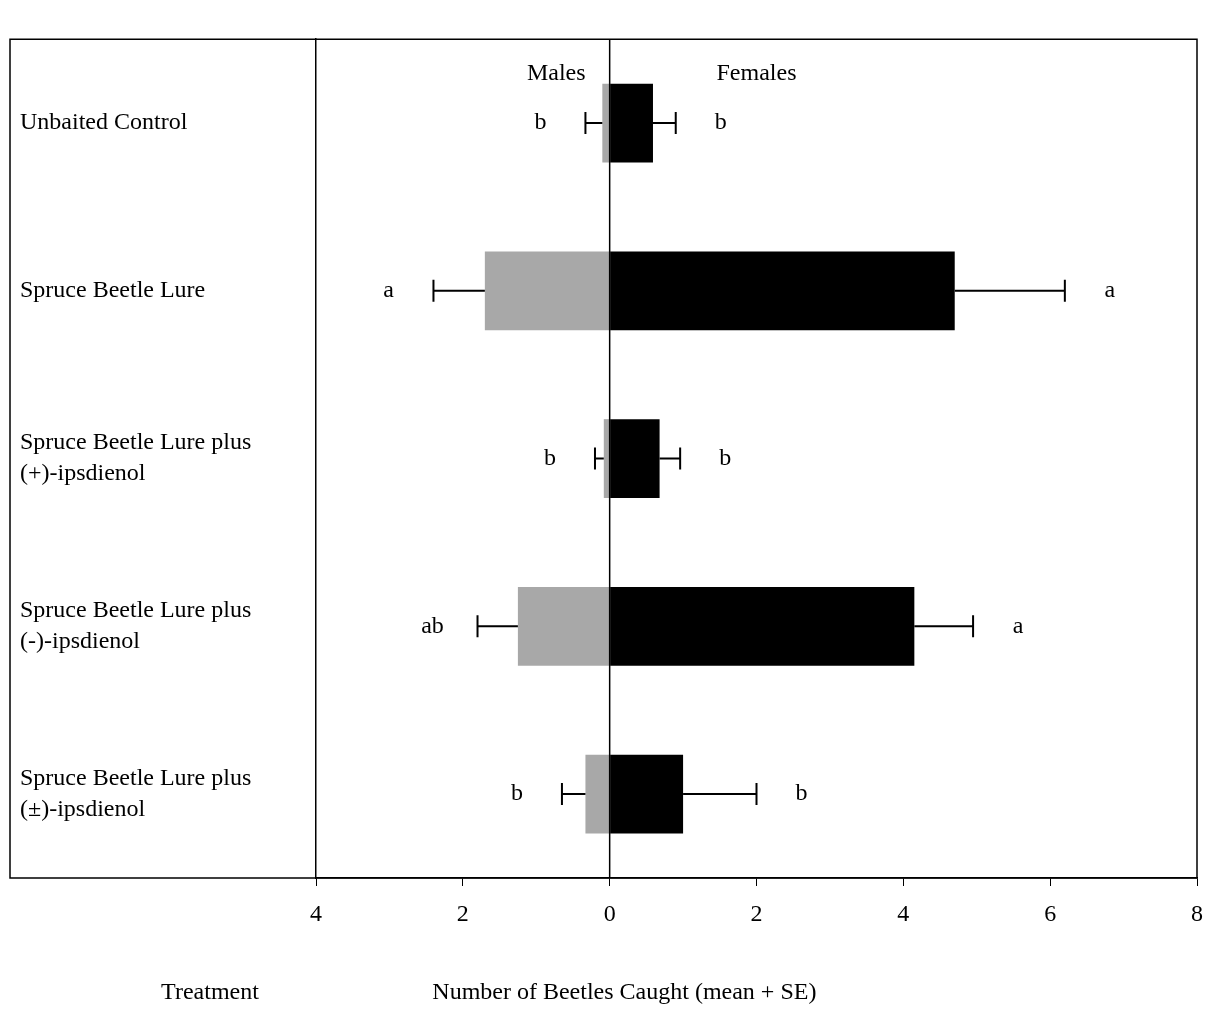 The height and width of the screenshot is (1028, 1217). Describe the element at coordinates (210, 991) in the screenshot. I see `y-axis-title: Treatment` at that location.